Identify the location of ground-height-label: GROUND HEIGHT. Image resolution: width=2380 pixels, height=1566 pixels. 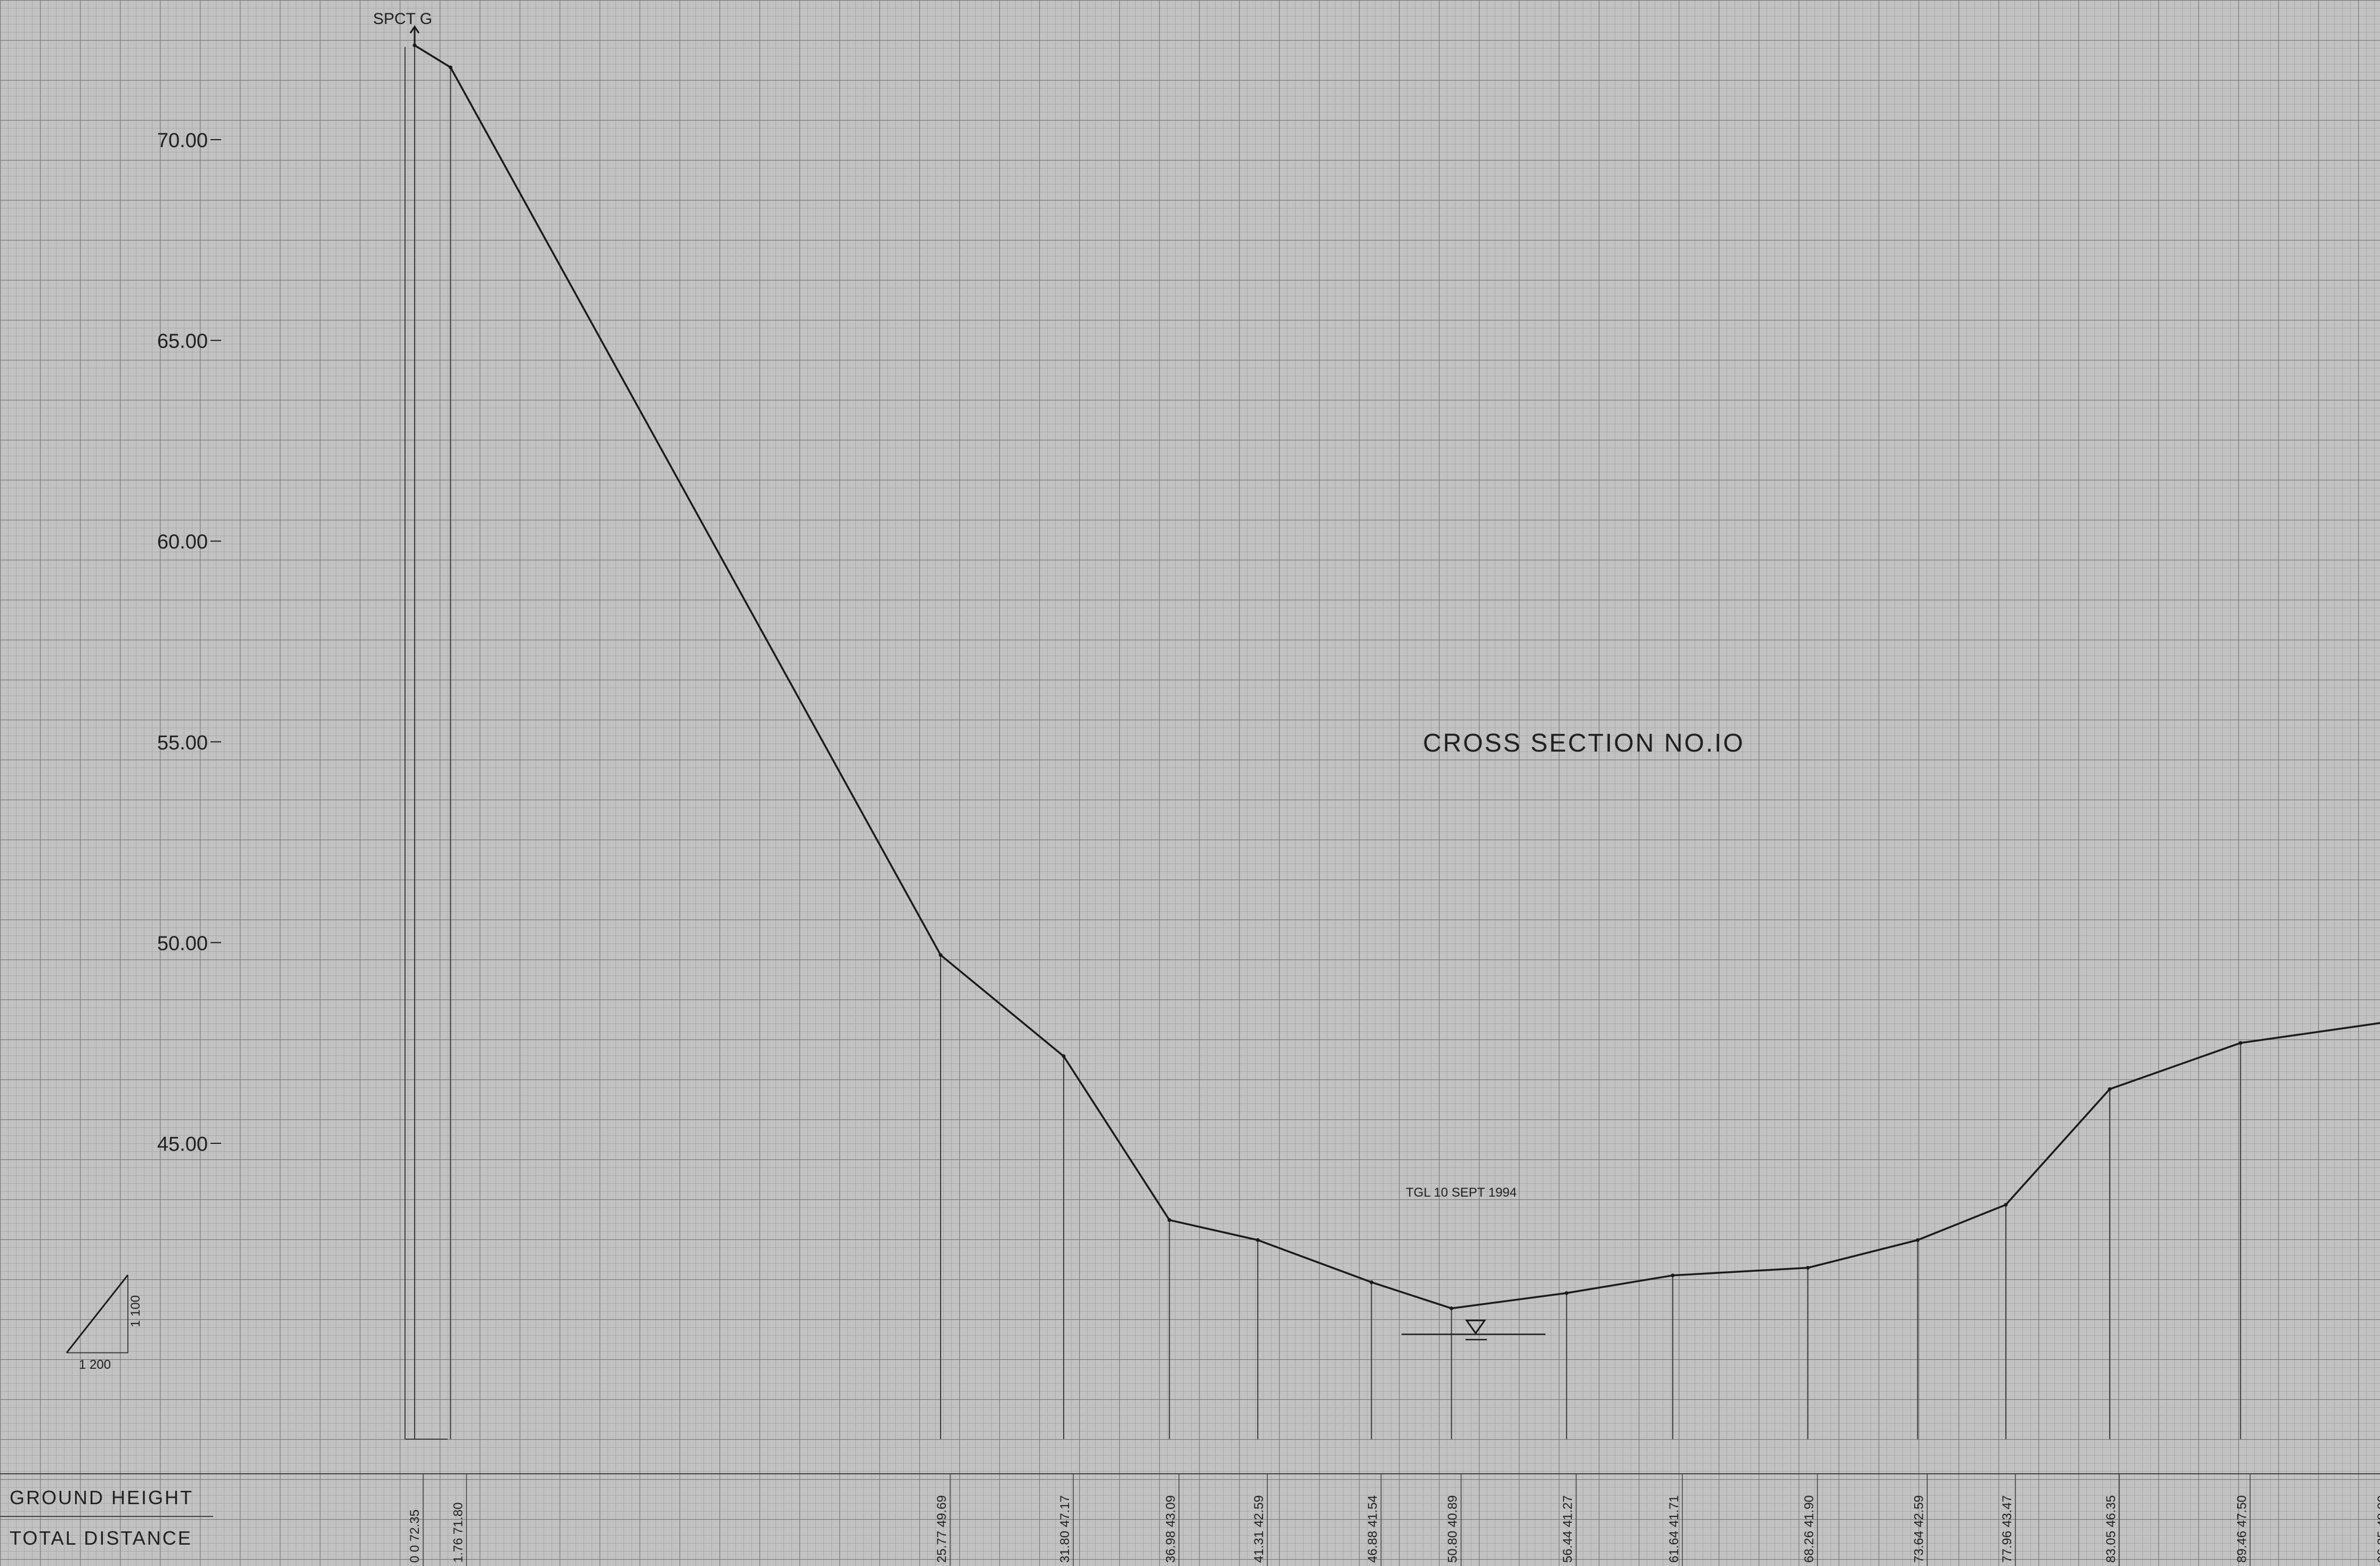
(101, 1497).